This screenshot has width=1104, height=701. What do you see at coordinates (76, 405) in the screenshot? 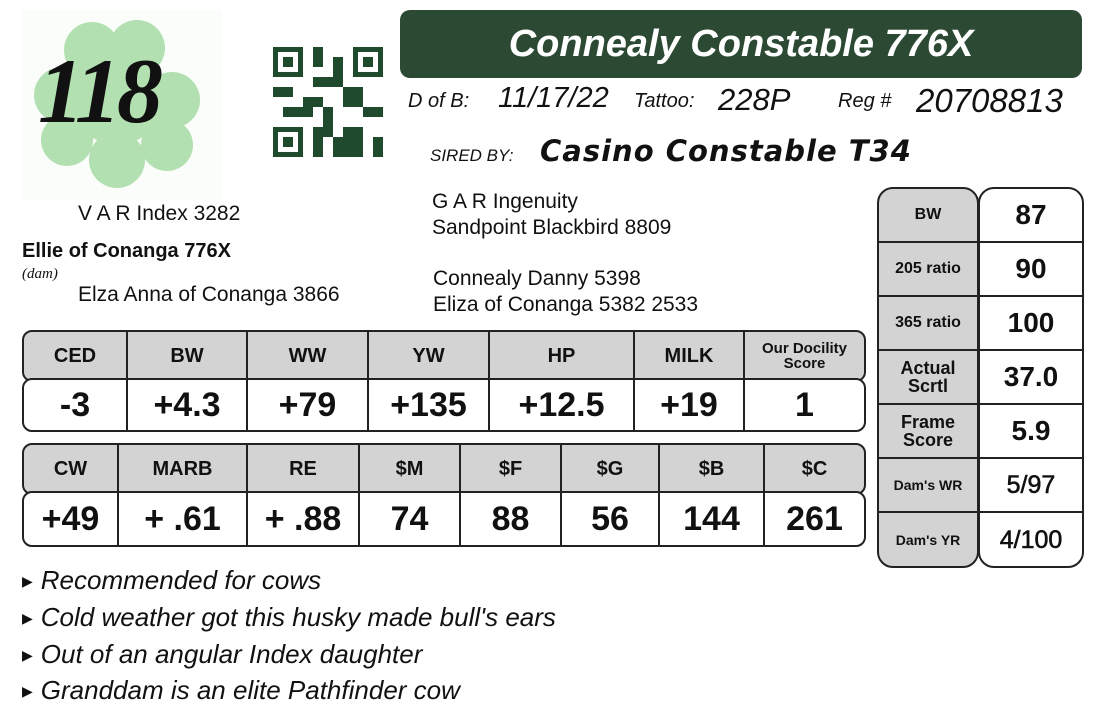
I see `epd-value: -3` at bounding box center [76, 405].